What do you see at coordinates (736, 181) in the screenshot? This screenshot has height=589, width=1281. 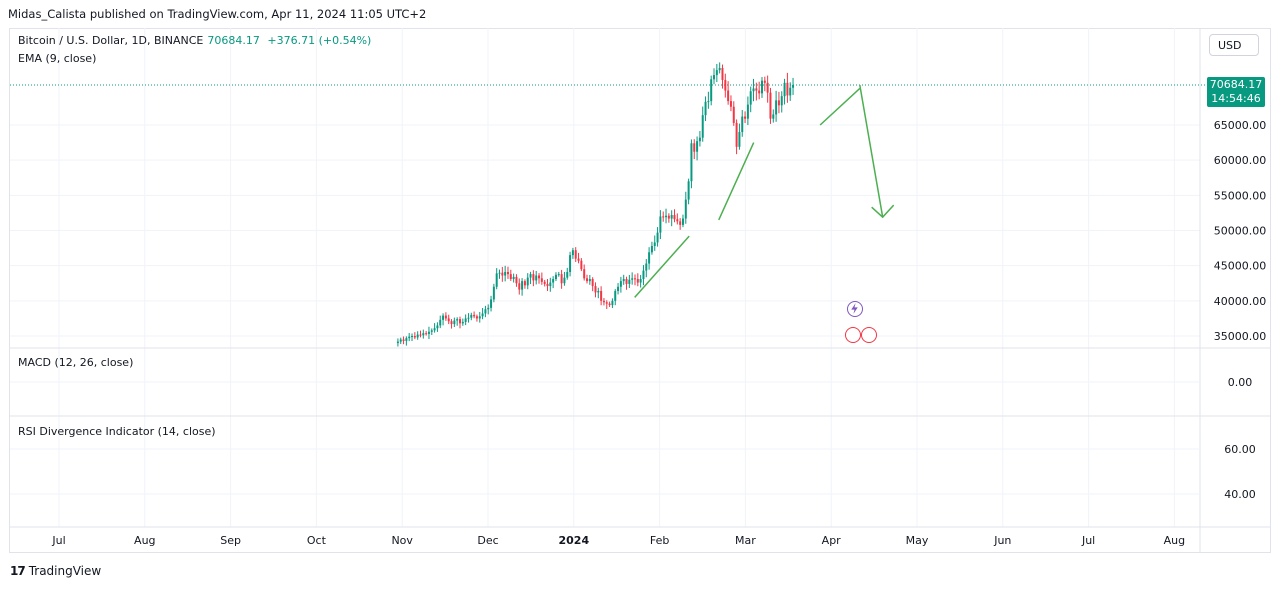 I see `arrow-line-up-trend` at bounding box center [736, 181].